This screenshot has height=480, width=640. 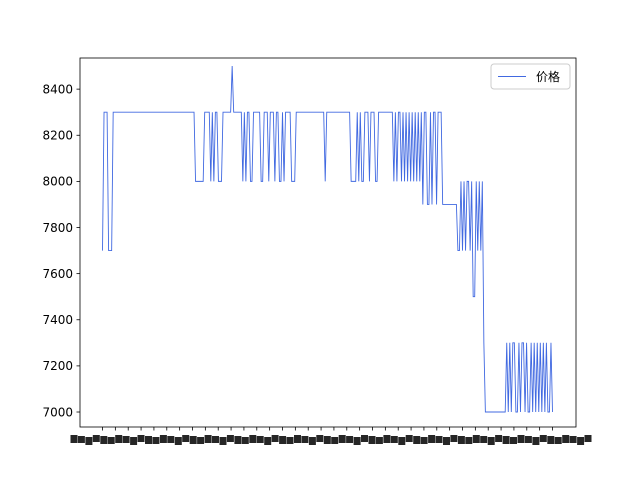 I want to click on y-tick-label: 7400, so click(x=57, y=320).